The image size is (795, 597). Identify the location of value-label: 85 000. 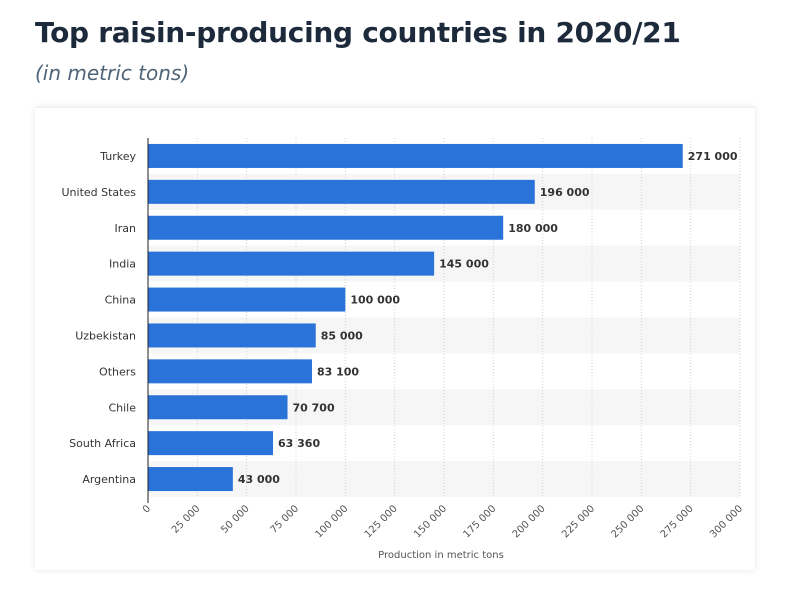
(342, 335).